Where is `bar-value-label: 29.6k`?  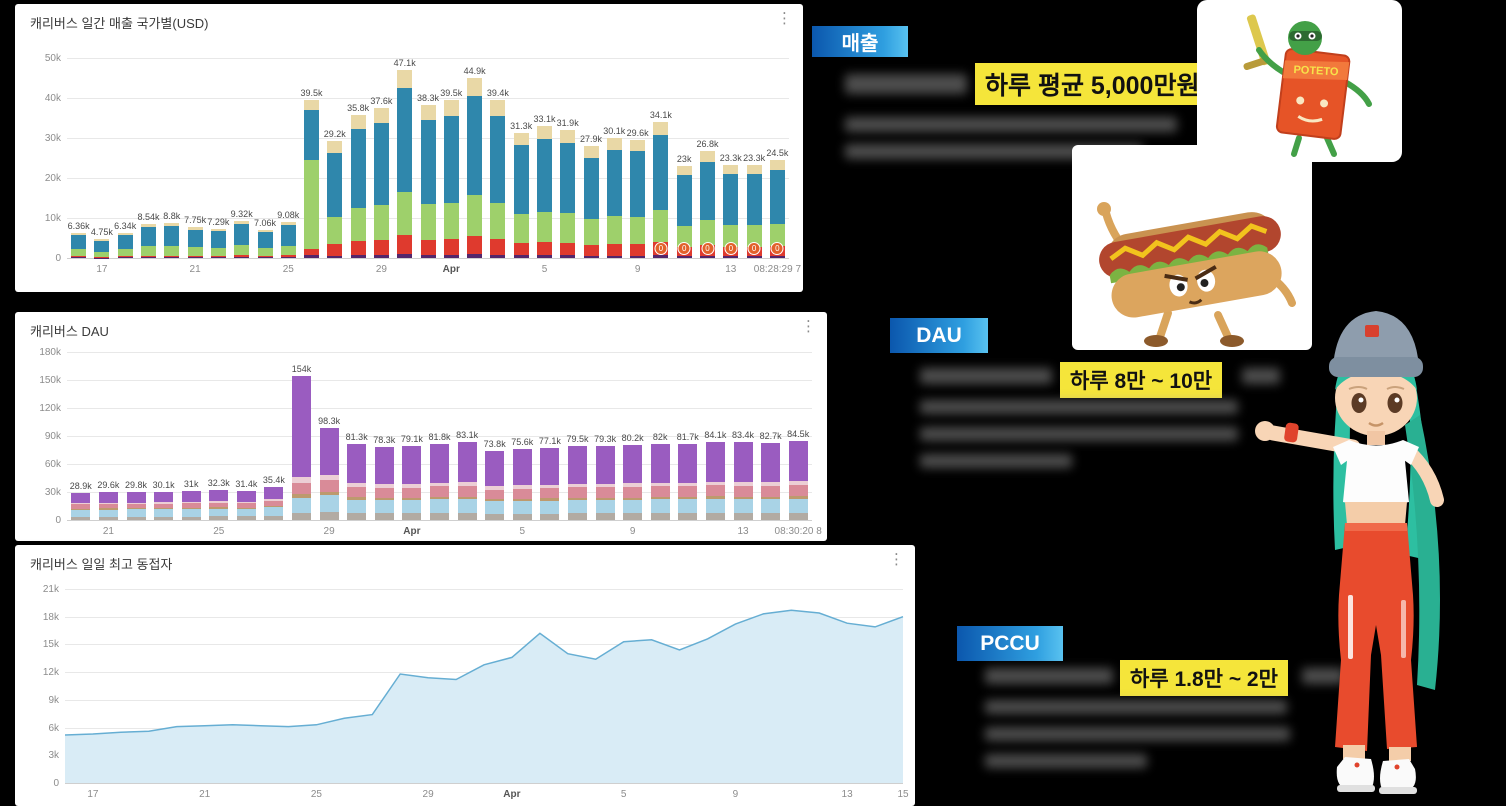
bar-value-label: 29.6k is located at coordinates (108, 485).